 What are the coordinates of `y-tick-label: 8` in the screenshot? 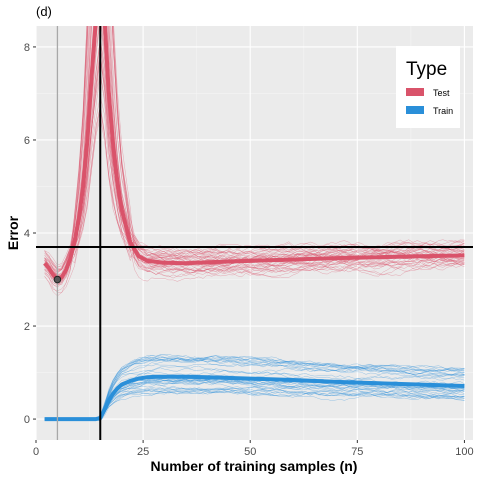 It's located at (27, 48).